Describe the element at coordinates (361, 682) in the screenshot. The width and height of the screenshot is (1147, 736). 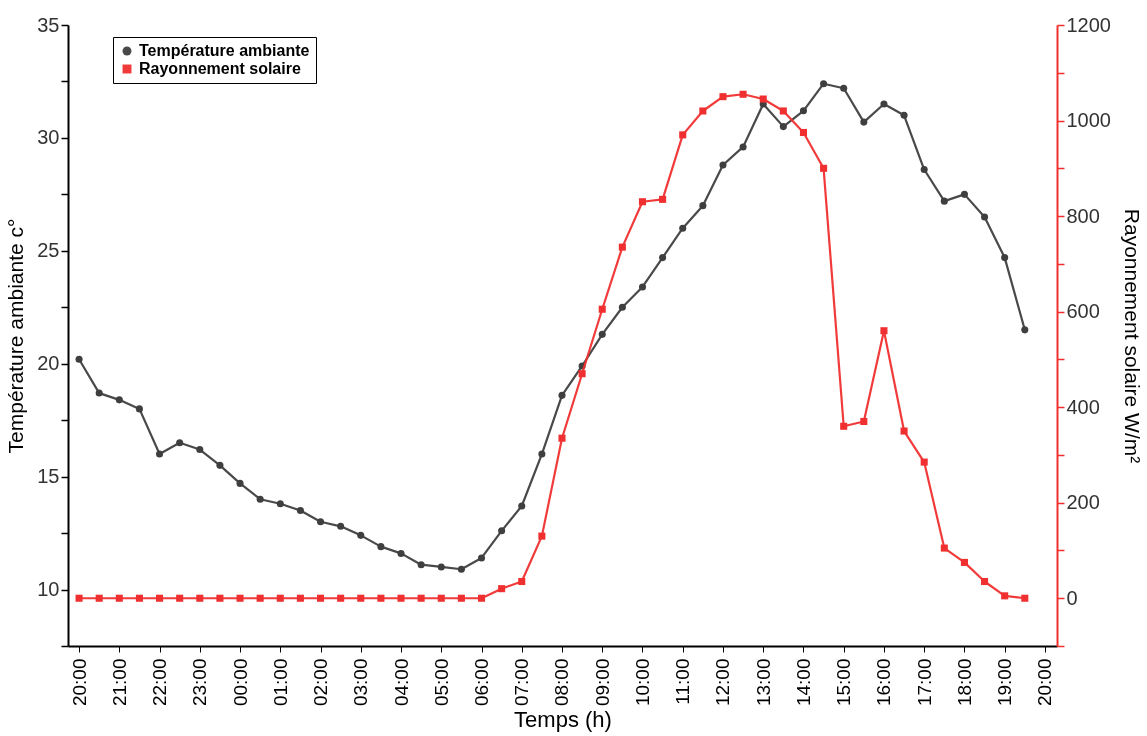
I see `x-tick-label: 03:00` at that location.